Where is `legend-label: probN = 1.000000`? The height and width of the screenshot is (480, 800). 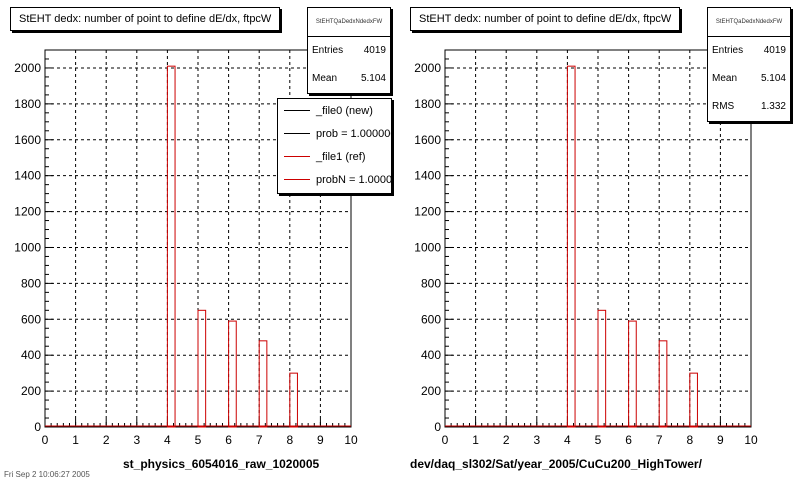
legend-label: probN = 1.000000 is located at coordinates (354, 179).